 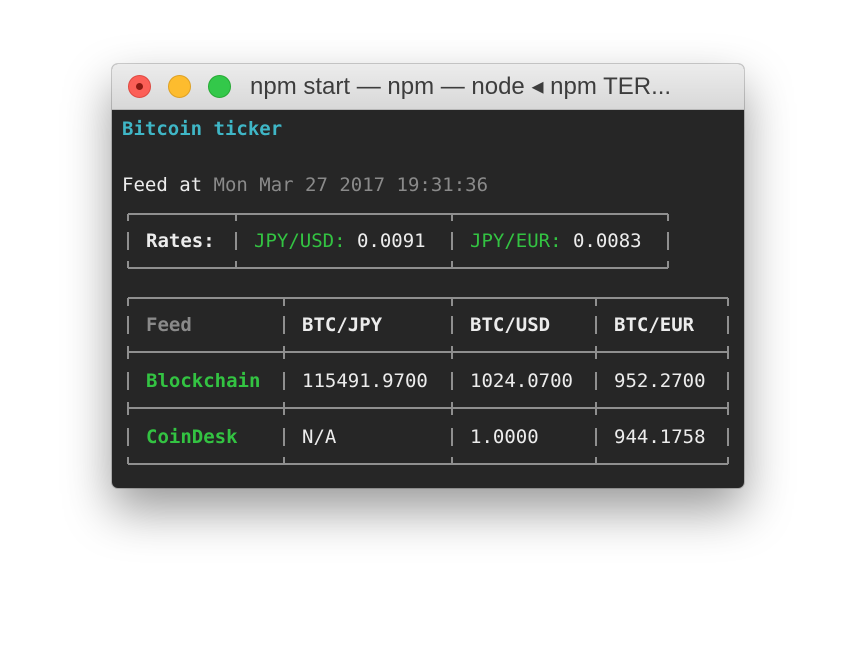 What do you see at coordinates (168, 185) in the screenshot?
I see `feed-prefix: Feed at` at bounding box center [168, 185].